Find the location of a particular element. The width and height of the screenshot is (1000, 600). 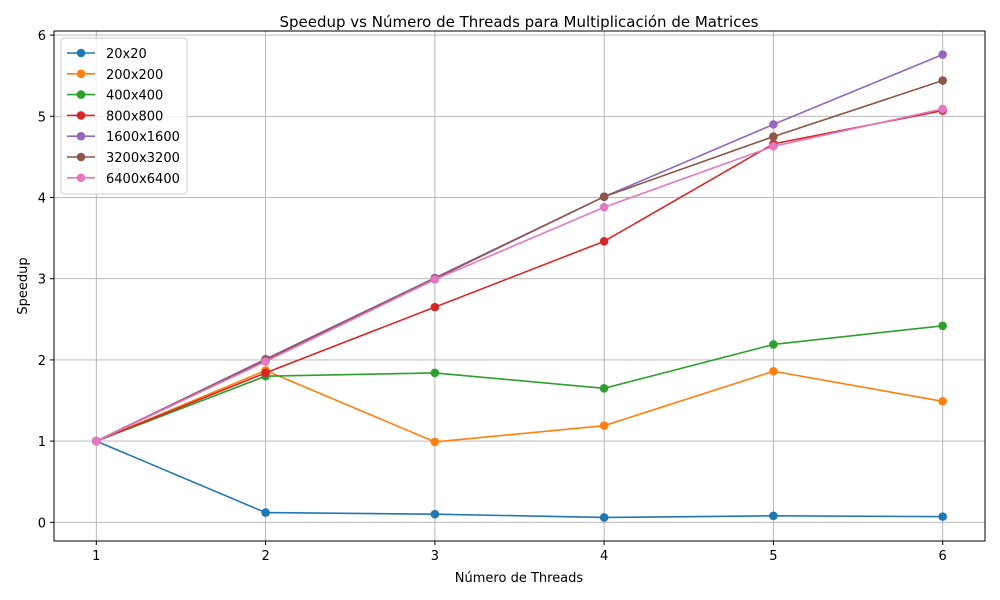

legend-entry: 800x800 is located at coordinates (115, 116).